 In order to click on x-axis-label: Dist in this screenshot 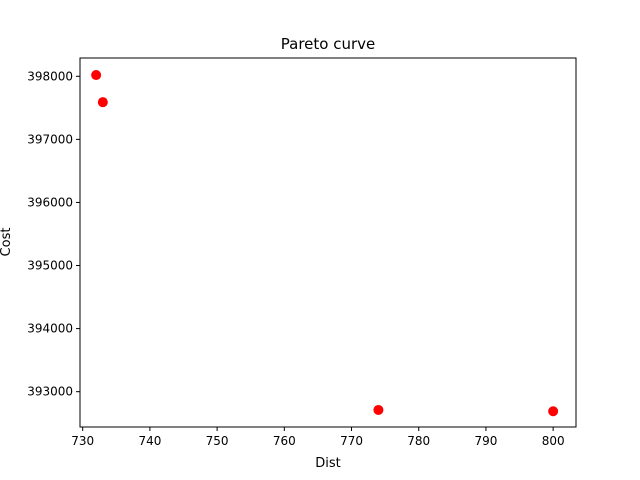, I will do `click(328, 463)`.